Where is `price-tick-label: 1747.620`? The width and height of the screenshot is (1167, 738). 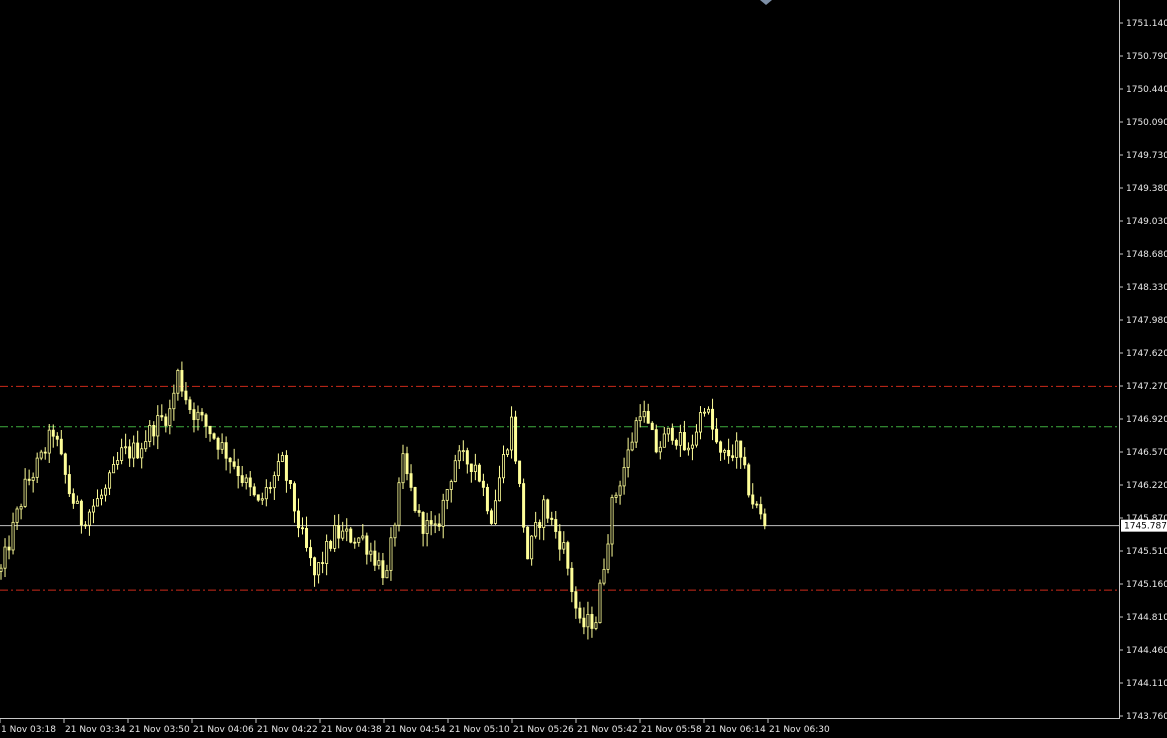
price-tick-label: 1747.620 is located at coordinates (1146, 354).